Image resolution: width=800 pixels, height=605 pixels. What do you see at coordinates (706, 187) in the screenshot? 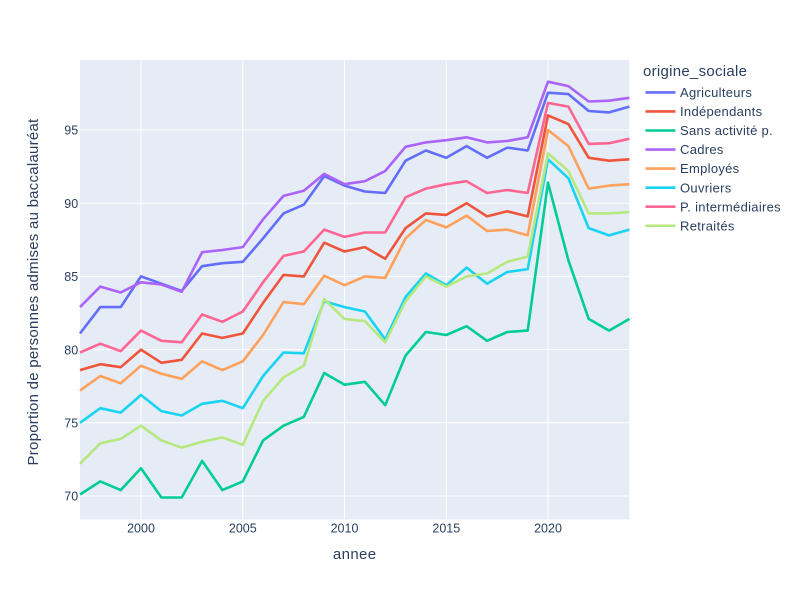
I see `svg-text: Ouvriers` at bounding box center [706, 187].